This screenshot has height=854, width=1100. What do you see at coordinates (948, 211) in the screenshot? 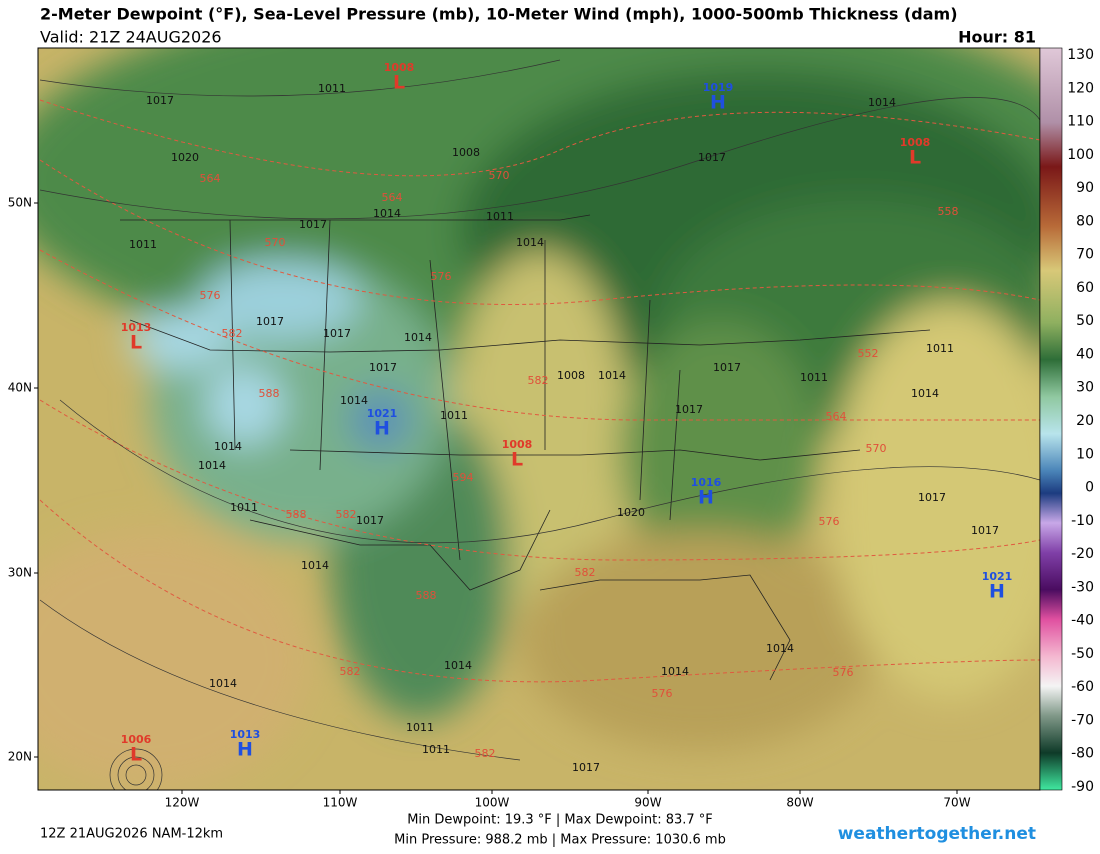
I see `thickness-label: 558` at bounding box center [948, 211].